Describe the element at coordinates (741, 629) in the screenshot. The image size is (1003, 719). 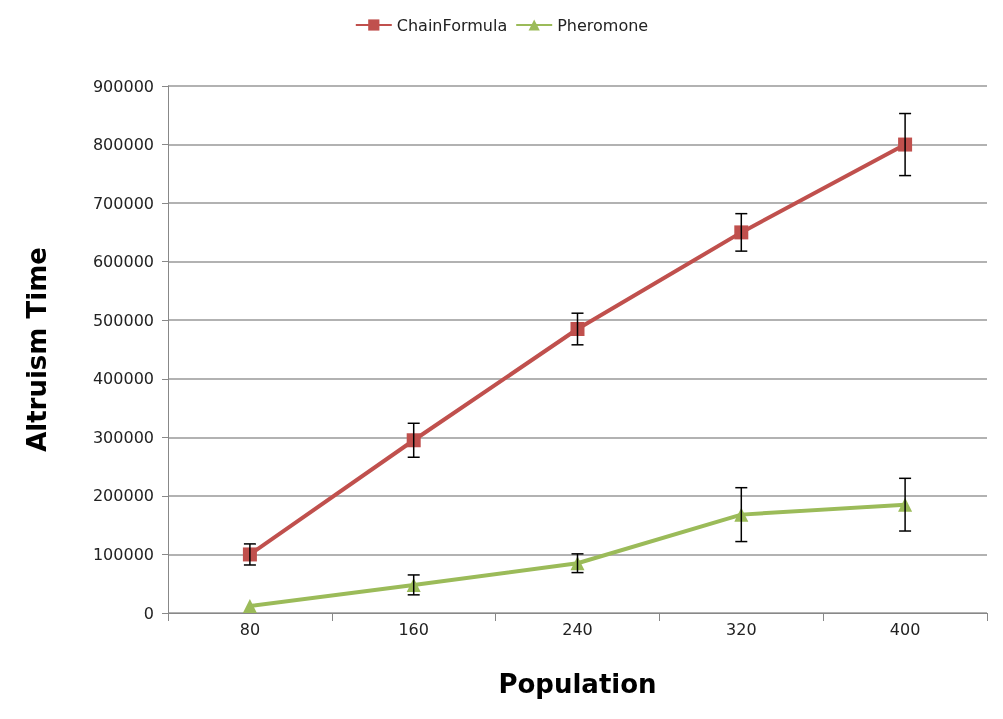
I see `x-tick-label: 320` at that location.